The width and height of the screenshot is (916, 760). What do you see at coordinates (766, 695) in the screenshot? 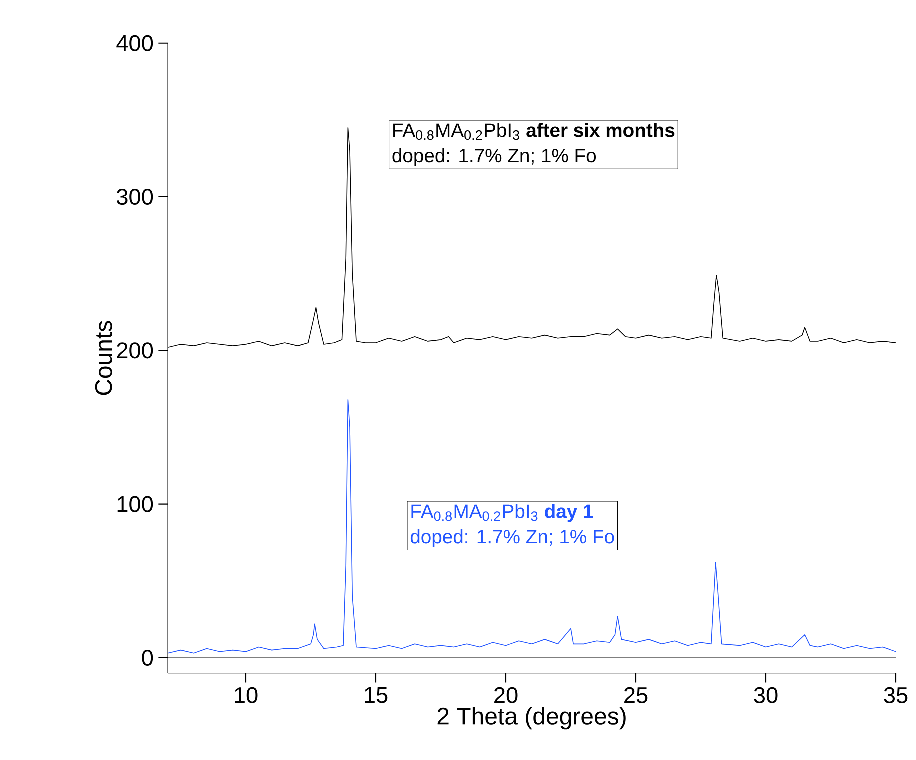
I see `x-tick-label: 30` at bounding box center [766, 695].